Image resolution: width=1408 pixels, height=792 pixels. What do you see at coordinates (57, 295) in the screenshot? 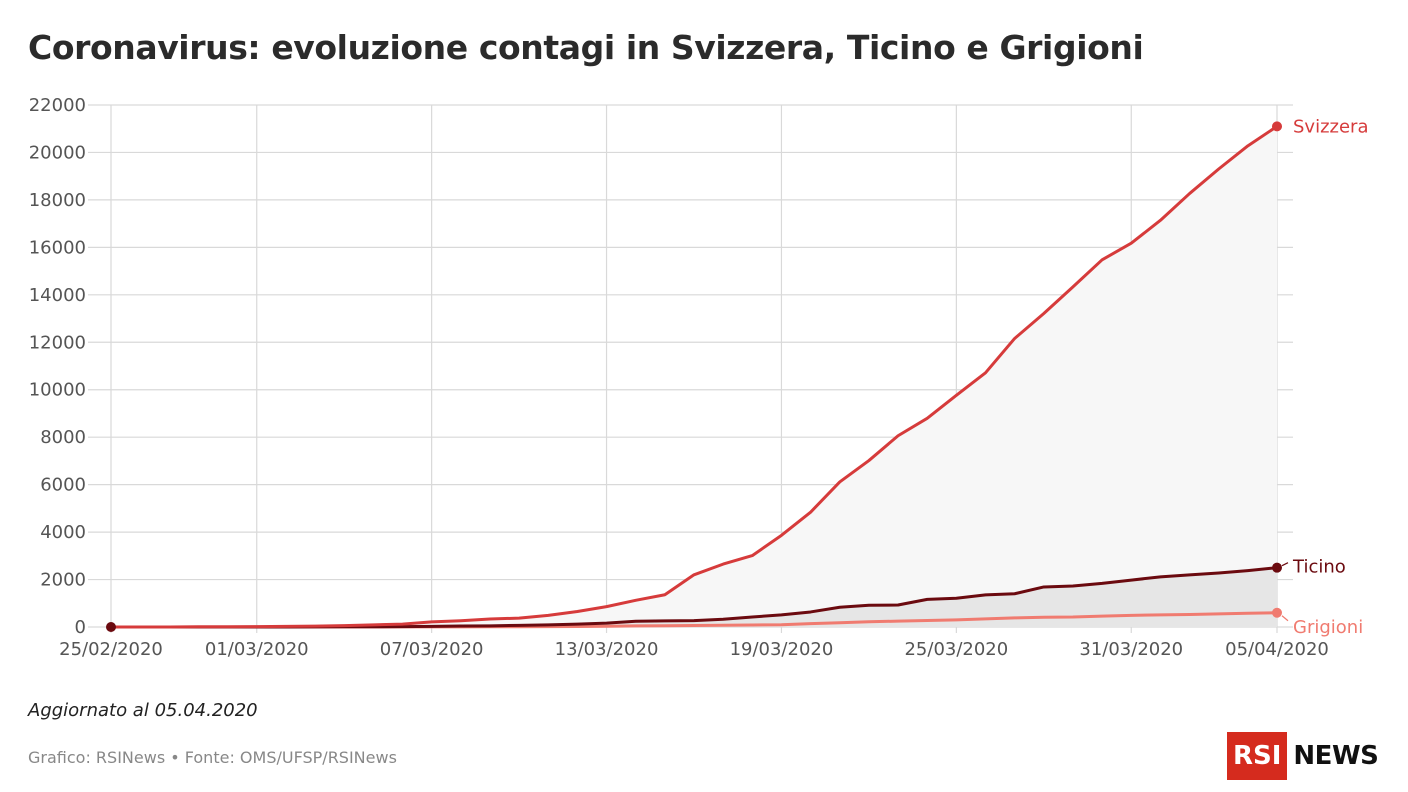
I see `y-tick-label: 14000` at bounding box center [57, 295].